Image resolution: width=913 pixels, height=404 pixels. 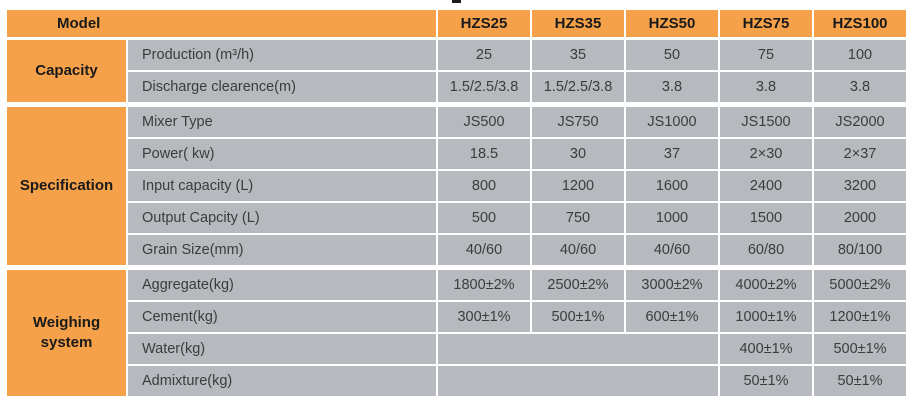 What do you see at coordinates (282, 154) in the screenshot?
I see `row-label-power: Power( kw)` at bounding box center [282, 154].